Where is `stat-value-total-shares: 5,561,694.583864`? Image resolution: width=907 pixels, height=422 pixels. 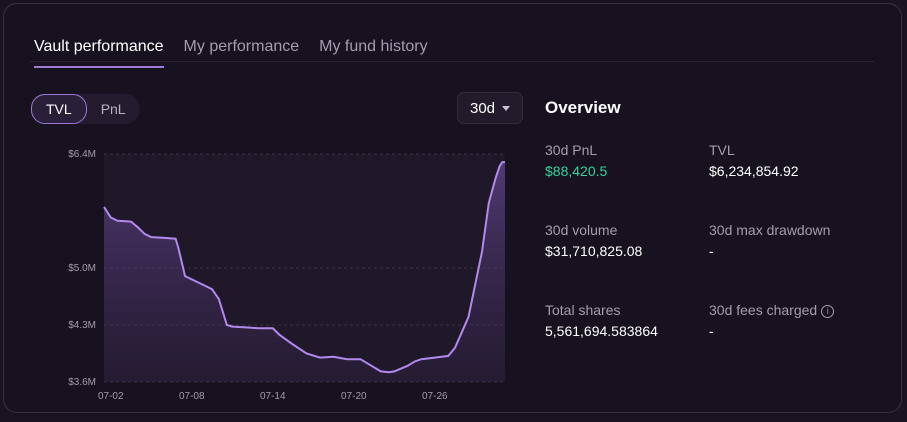 stat-value-total-shares: 5,561,694.583864 is located at coordinates (601, 331).